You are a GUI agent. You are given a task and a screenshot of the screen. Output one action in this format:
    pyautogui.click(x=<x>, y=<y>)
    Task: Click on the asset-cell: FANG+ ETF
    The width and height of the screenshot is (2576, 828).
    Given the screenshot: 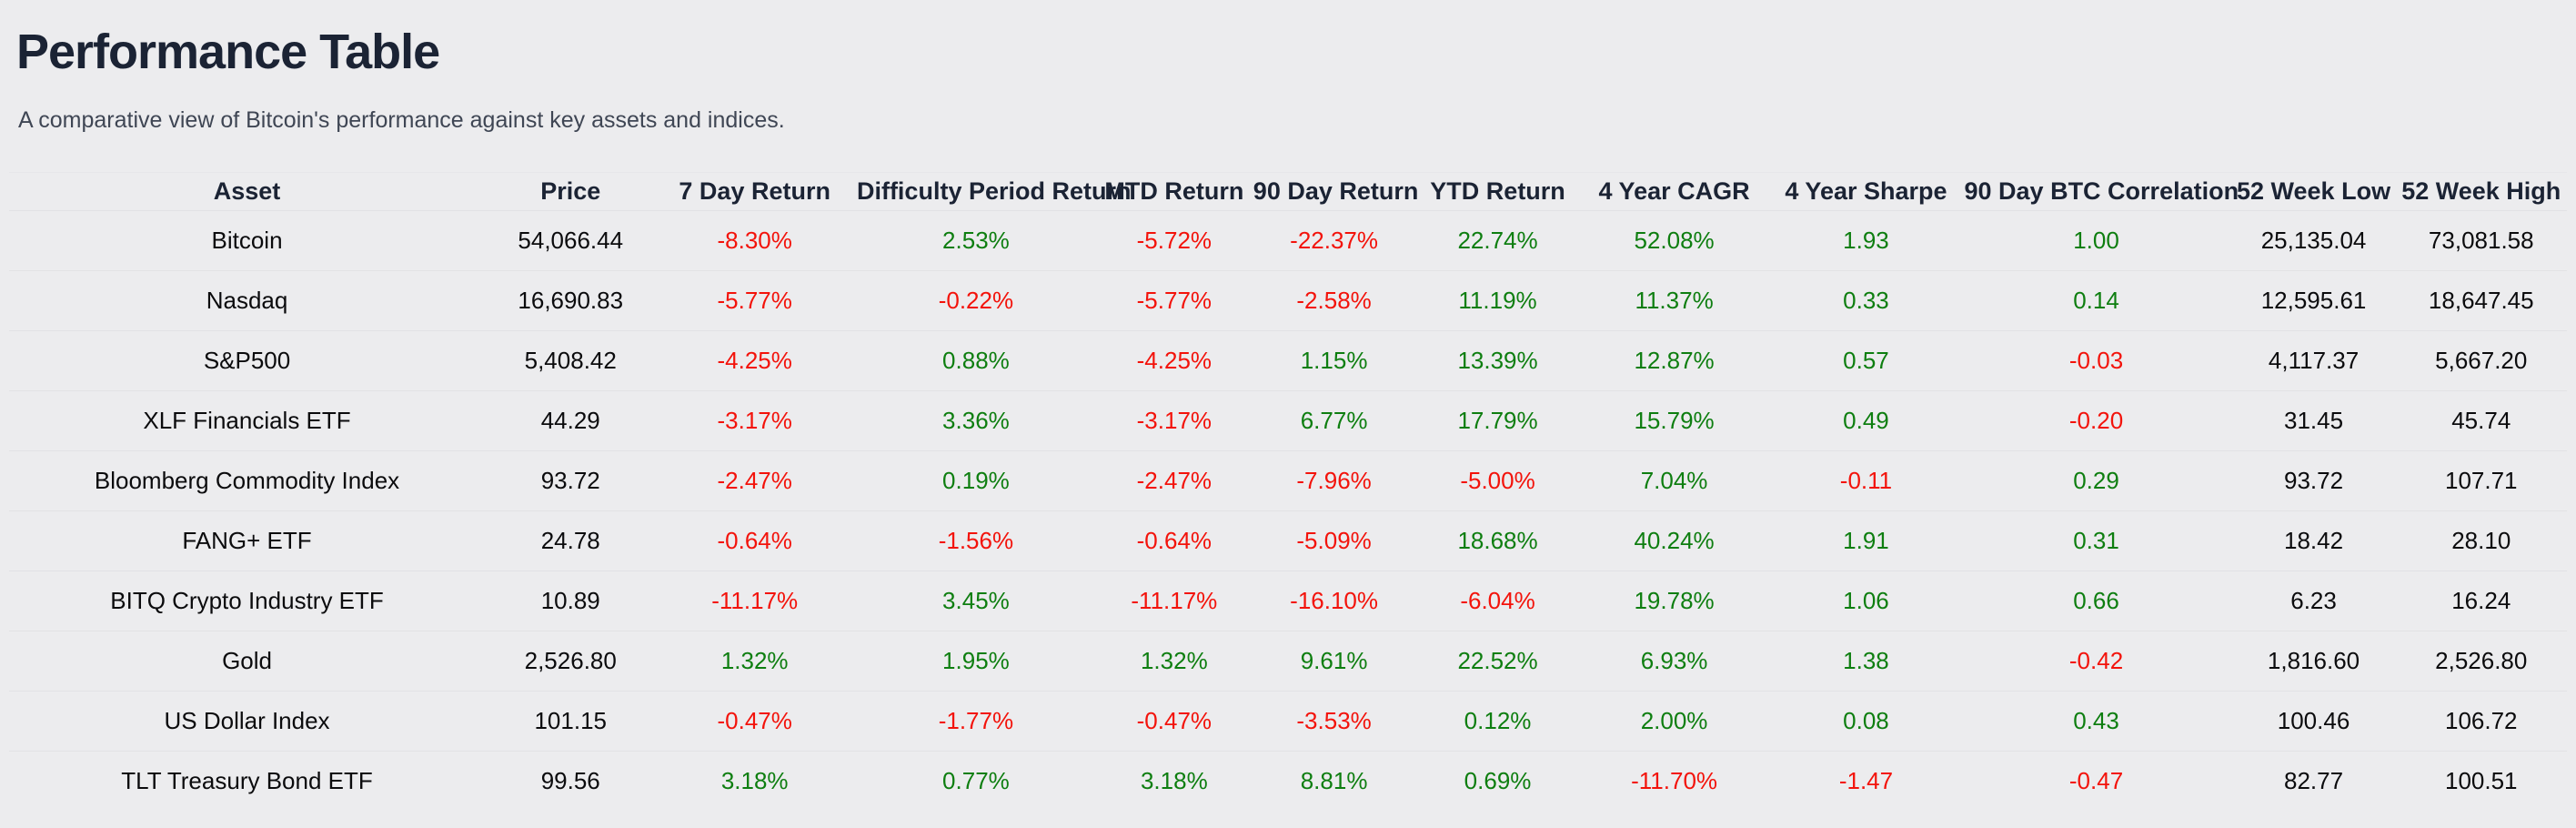 What is the action you would take?
    pyautogui.click(x=247, y=540)
    